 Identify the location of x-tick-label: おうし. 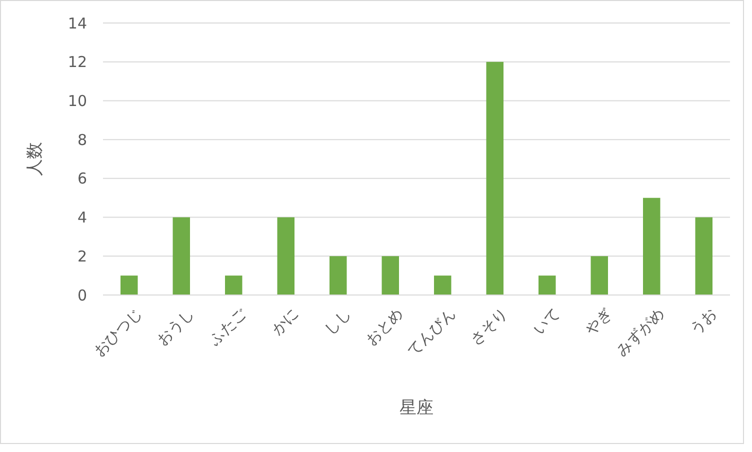
(175, 327).